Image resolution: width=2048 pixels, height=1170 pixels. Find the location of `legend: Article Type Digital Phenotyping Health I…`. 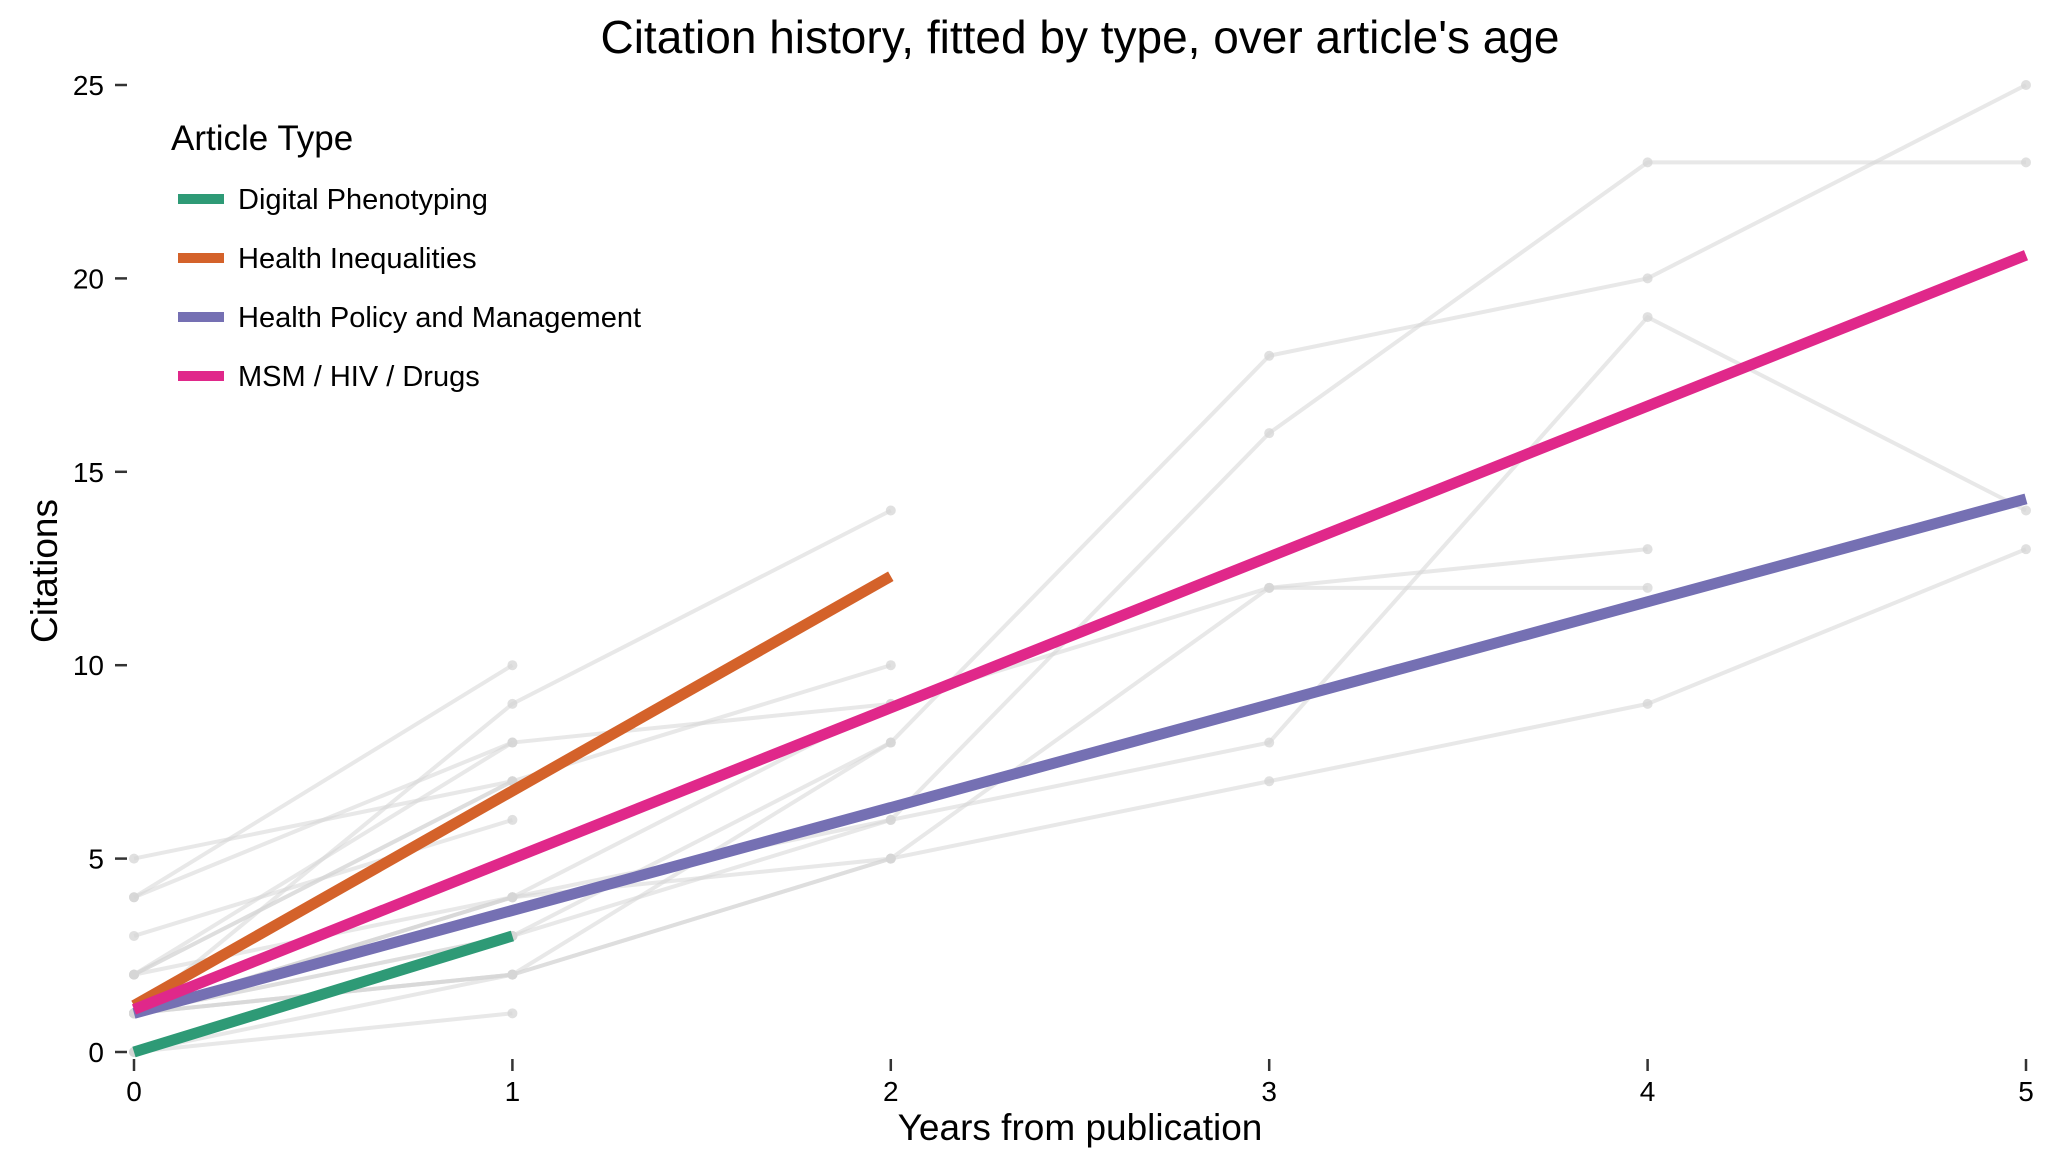

legend: Article Type Digital Phenotyping Health I… is located at coordinates (406, 256).